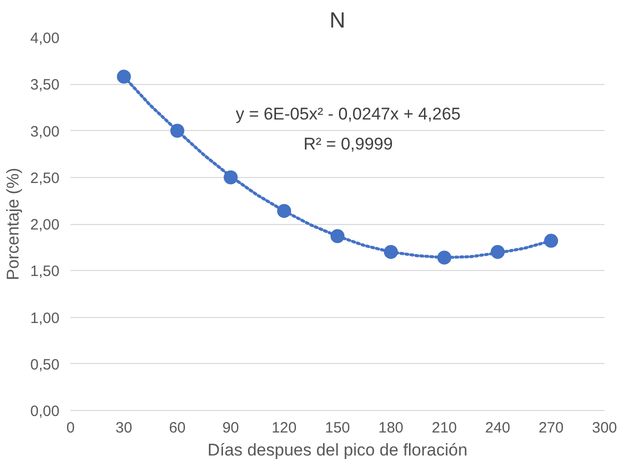 This screenshot has width=629, height=462. What do you see at coordinates (177, 428) in the screenshot?
I see `x-tick-label: 60` at bounding box center [177, 428].